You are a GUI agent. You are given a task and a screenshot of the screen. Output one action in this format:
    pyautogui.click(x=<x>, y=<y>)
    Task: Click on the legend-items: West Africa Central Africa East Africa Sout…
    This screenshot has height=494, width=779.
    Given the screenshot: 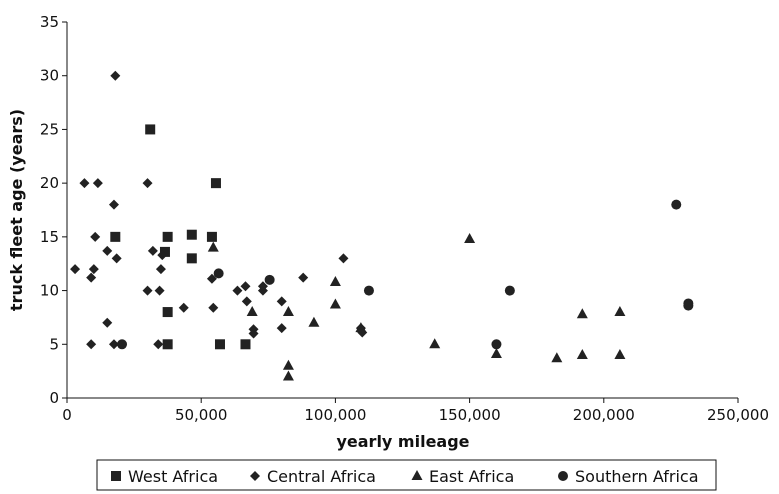 What is the action you would take?
    pyautogui.click(x=405, y=476)
    